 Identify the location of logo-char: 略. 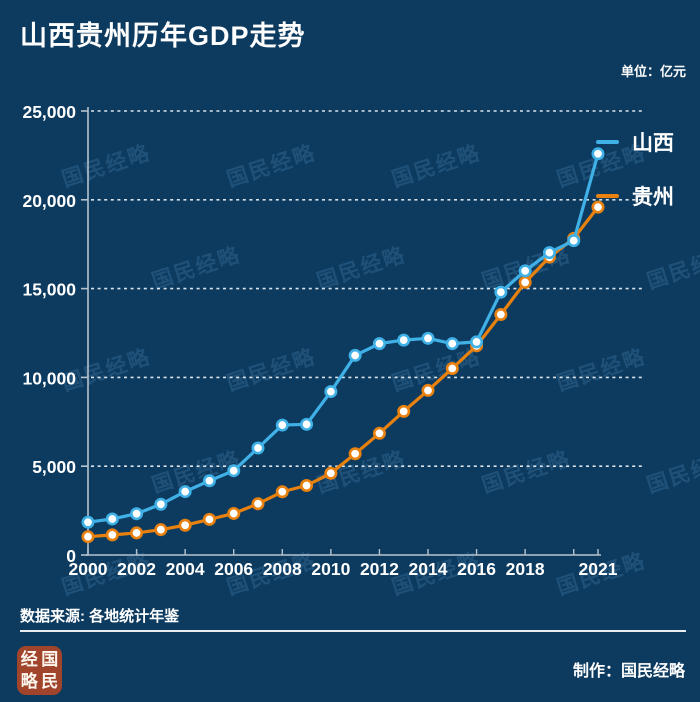
(29, 681).